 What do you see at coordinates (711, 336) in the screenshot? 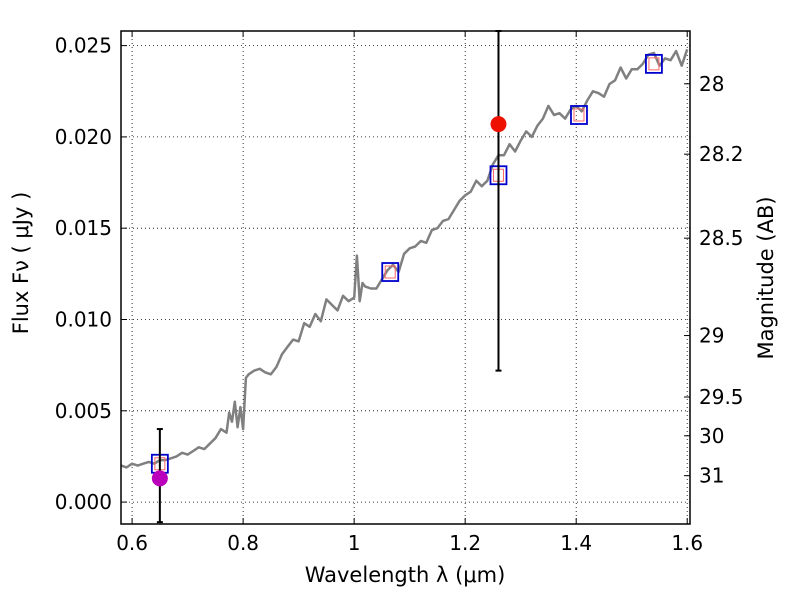
I see `y2-tick-label: 29` at bounding box center [711, 336].